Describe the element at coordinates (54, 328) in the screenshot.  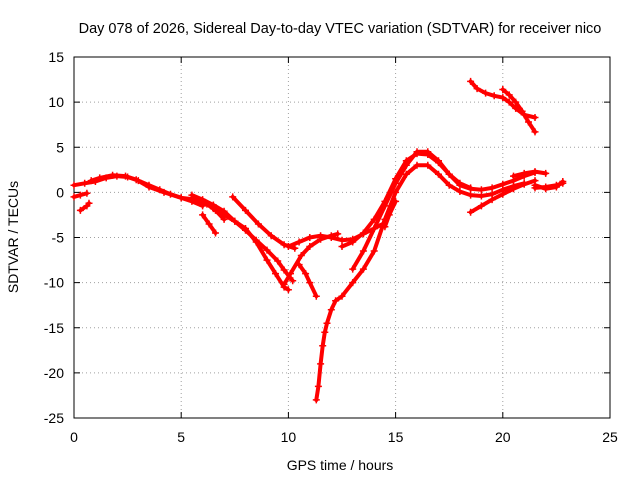
I see `y-tick-label: -15` at that location.